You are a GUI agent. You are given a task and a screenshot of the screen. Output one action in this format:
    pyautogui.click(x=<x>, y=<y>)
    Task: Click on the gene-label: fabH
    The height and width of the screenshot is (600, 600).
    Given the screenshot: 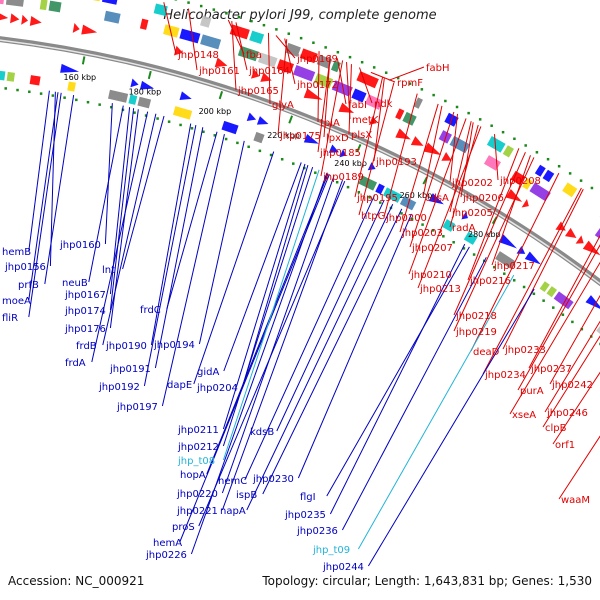 What is the action you would take?
    pyautogui.click(x=438, y=68)
    